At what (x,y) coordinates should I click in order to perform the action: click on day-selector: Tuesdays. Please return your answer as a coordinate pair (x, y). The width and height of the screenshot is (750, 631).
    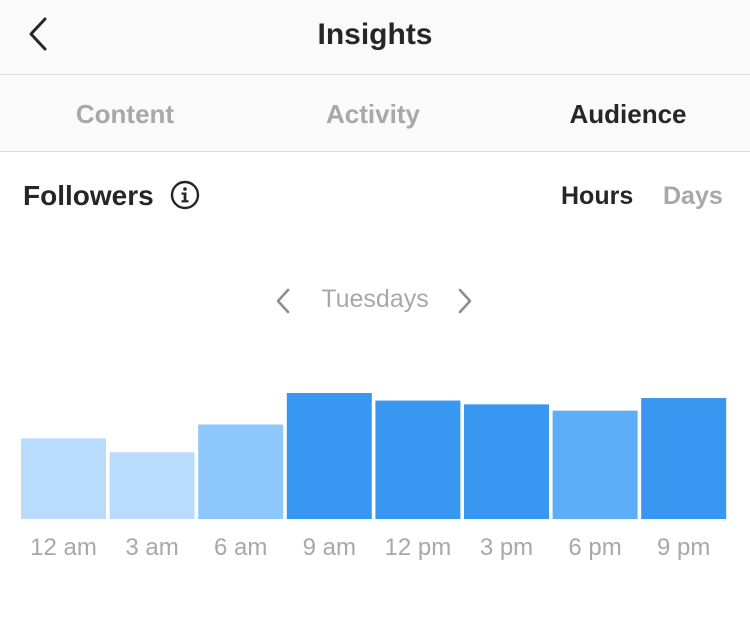
    Looking at the image, I should click on (375, 301).